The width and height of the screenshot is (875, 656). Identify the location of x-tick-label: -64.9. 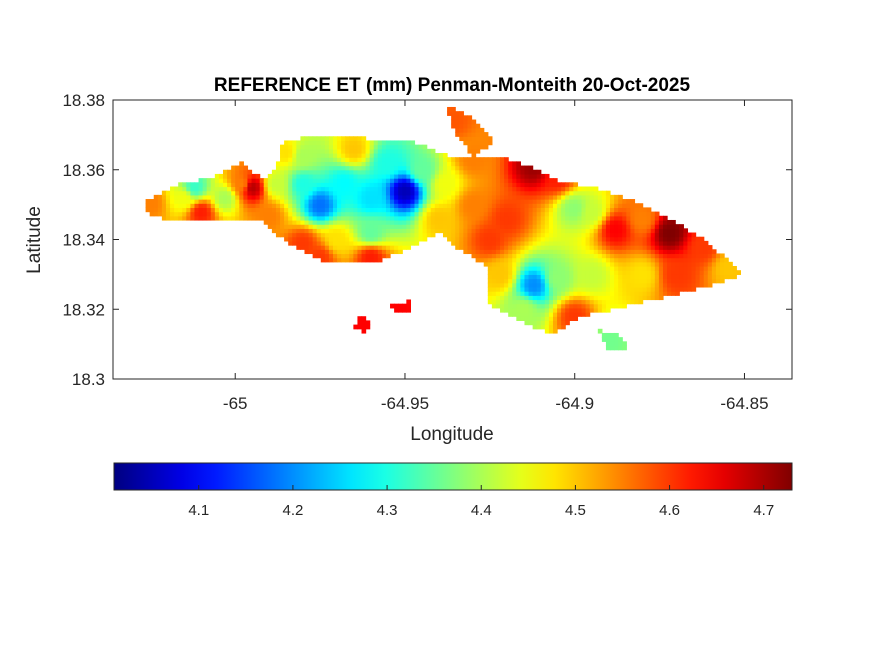
(574, 403).